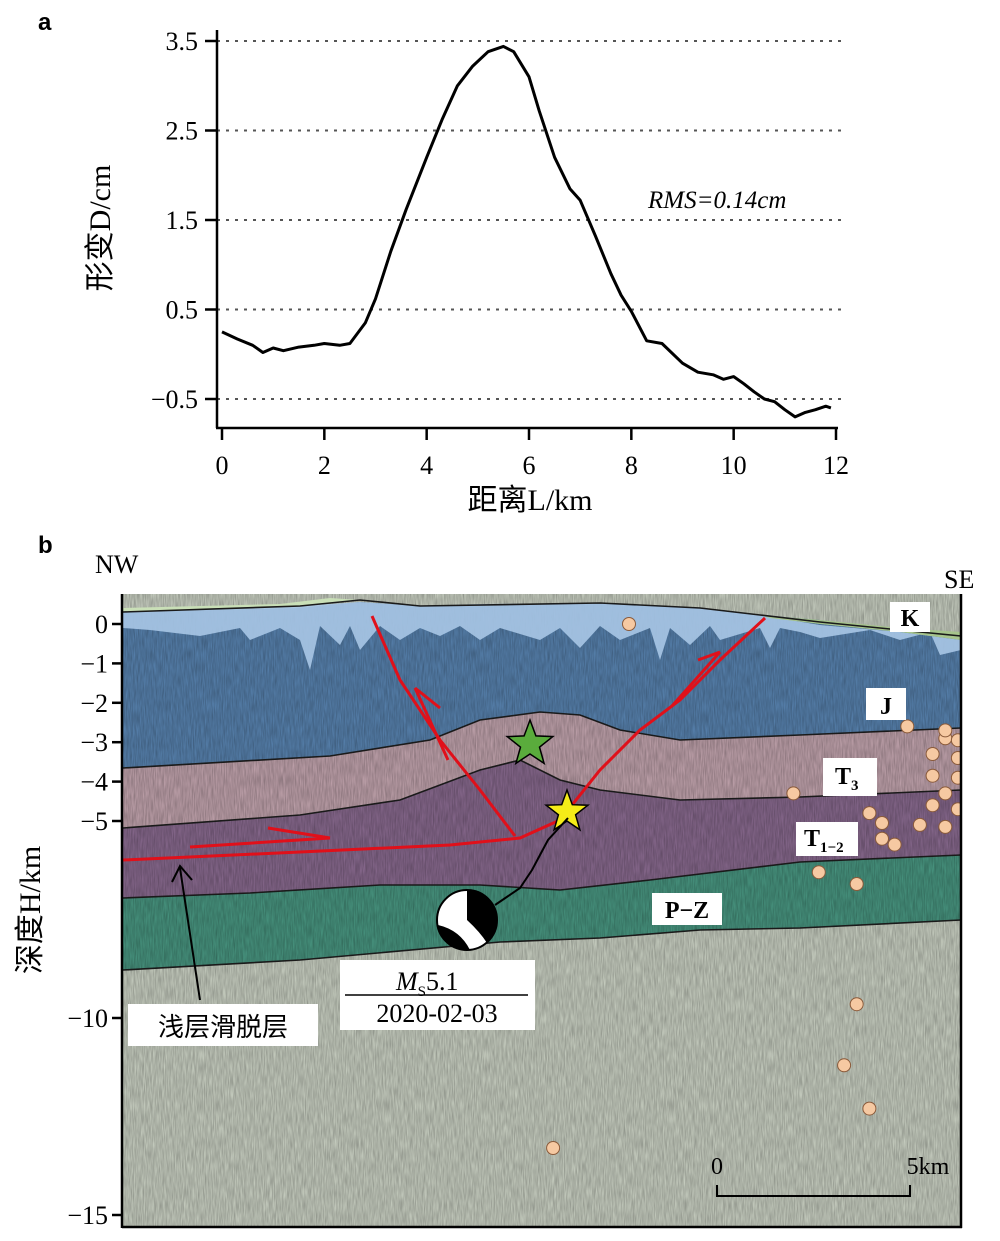 The width and height of the screenshot is (1000, 1241). What do you see at coordinates (467, 920) in the screenshot?
I see `focal-mechanism-beachball` at bounding box center [467, 920].